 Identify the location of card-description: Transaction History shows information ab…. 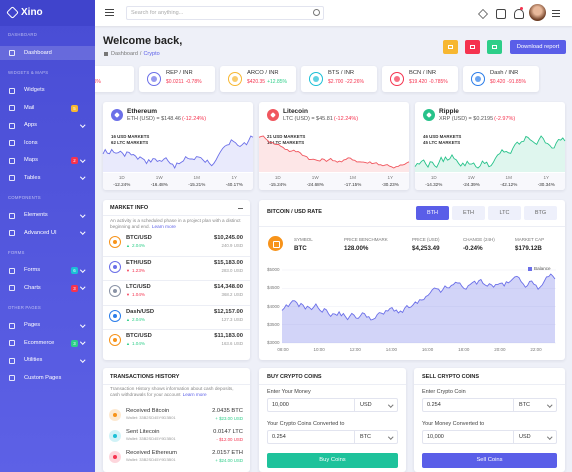
(176, 391).